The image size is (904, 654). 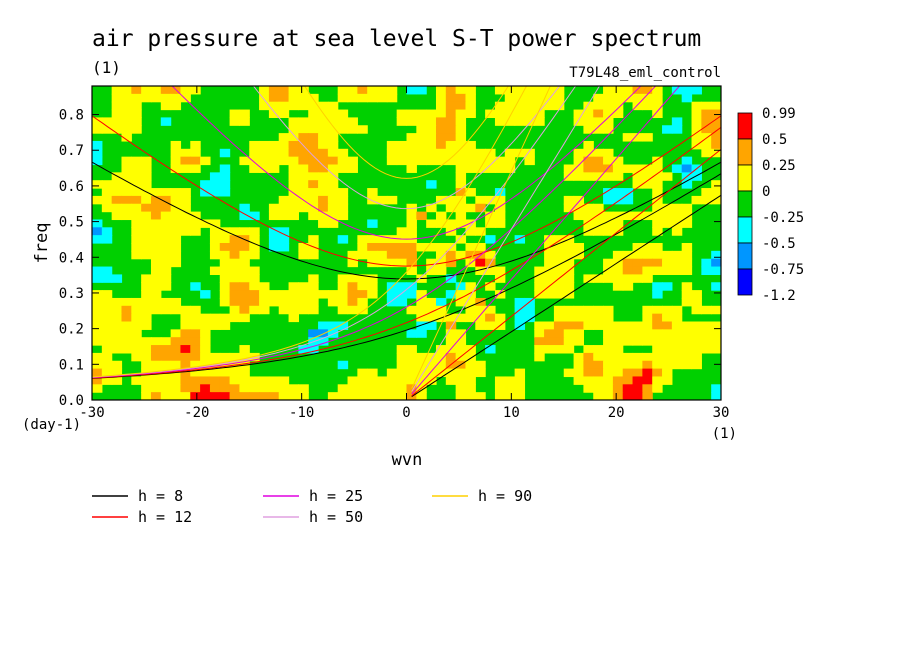 I want to click on colorbar-swatch, so click(x=745, y=256).